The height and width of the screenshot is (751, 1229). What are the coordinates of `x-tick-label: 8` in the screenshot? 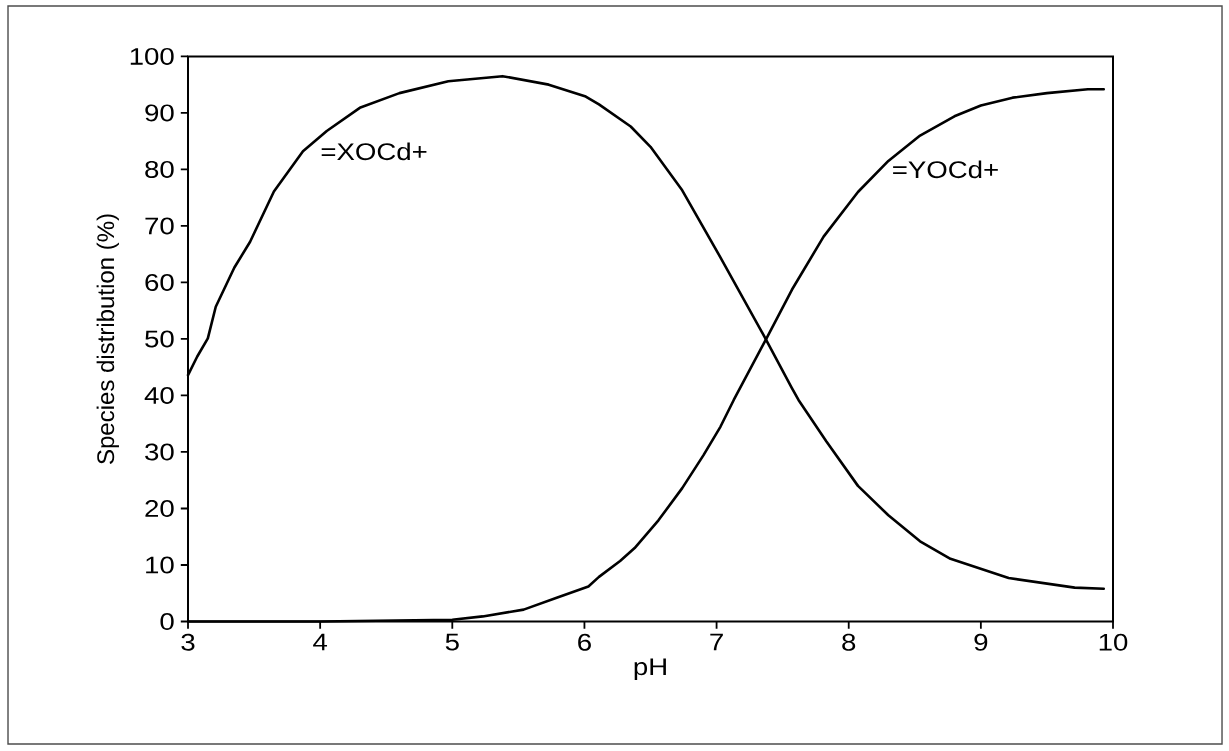 It's located at (849, 642).